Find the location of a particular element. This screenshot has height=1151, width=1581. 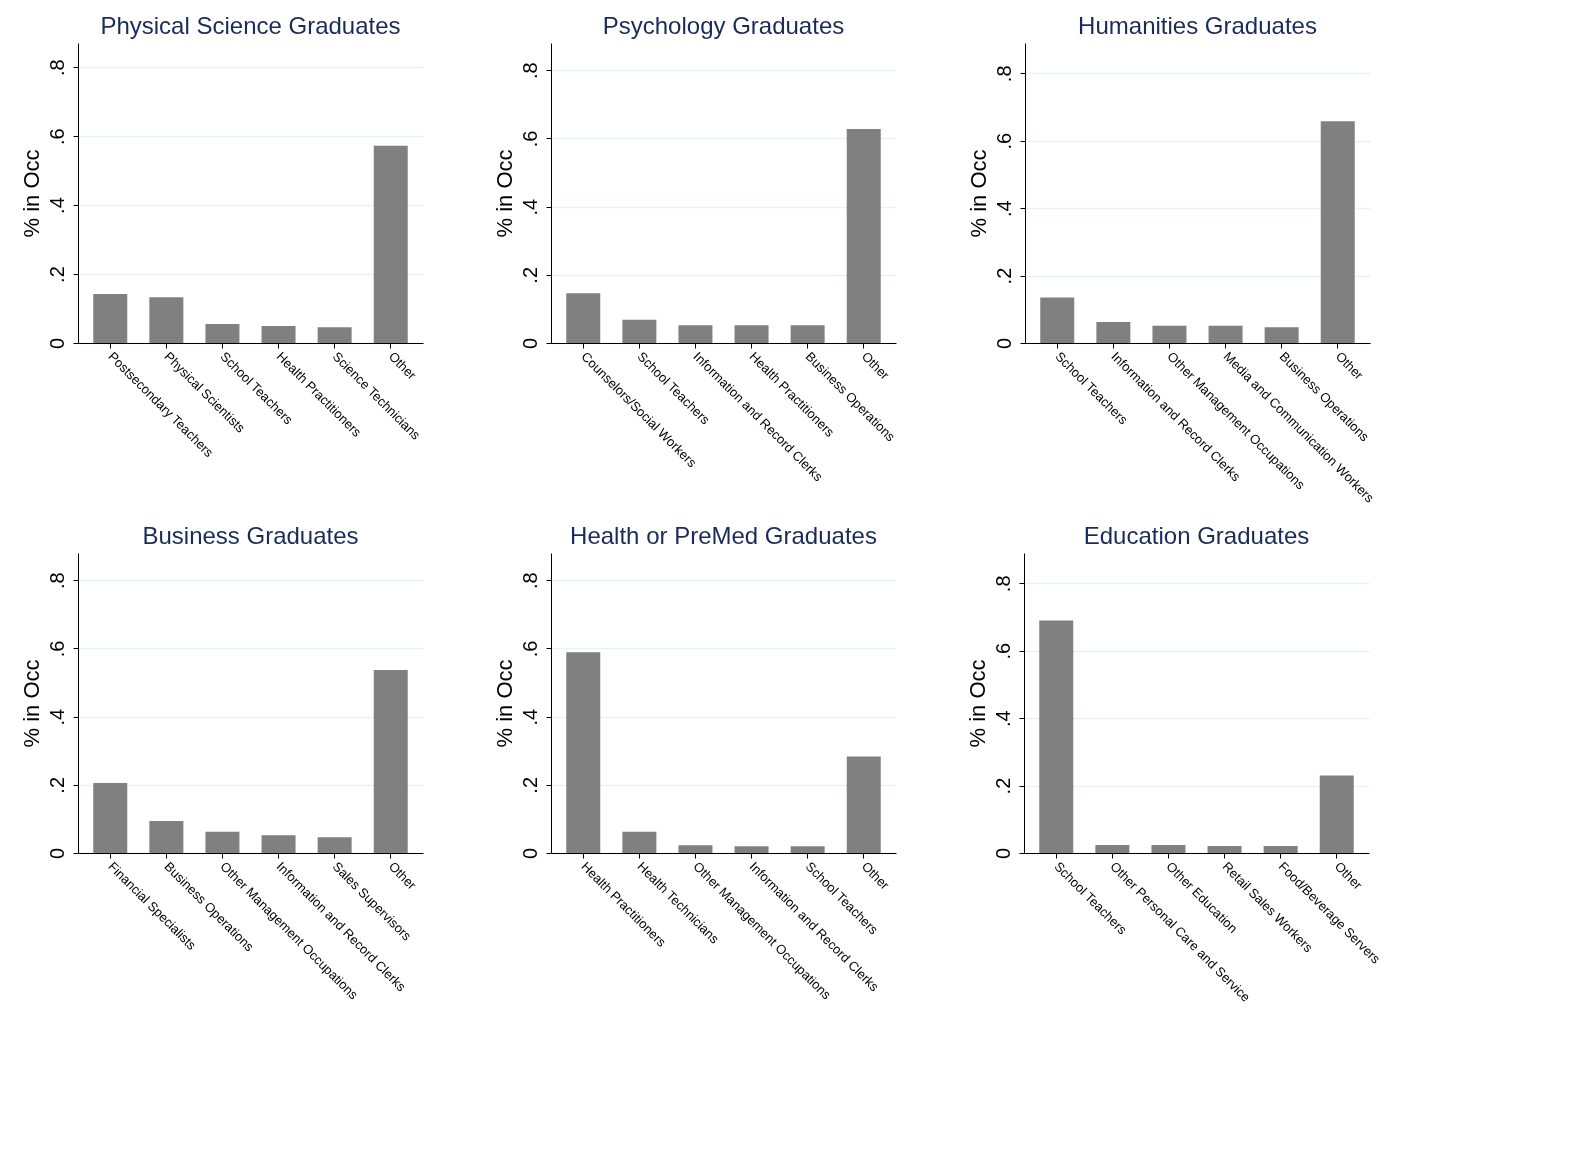

chart-title: Psychology Graduates is located at coordinates (723, 25).